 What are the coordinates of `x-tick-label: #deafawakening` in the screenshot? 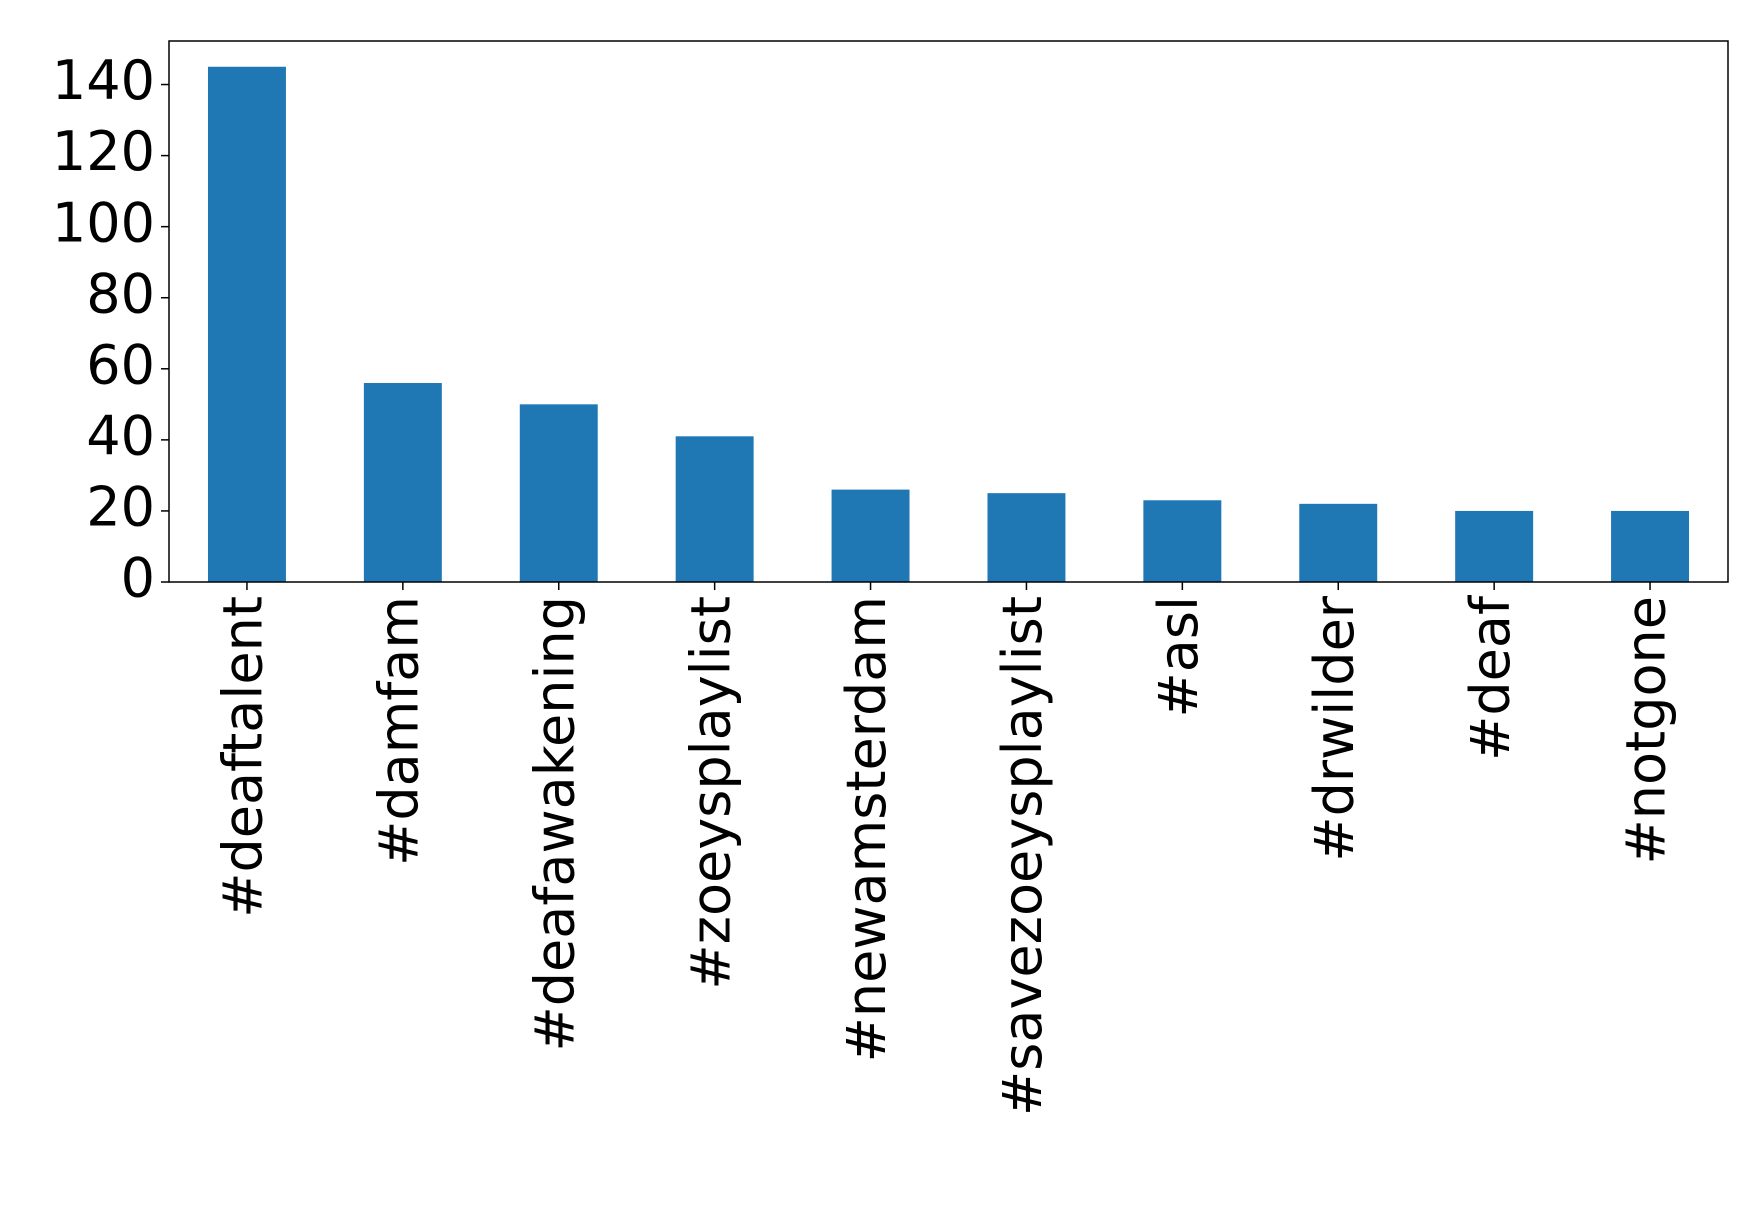 It's located at (554, 824).